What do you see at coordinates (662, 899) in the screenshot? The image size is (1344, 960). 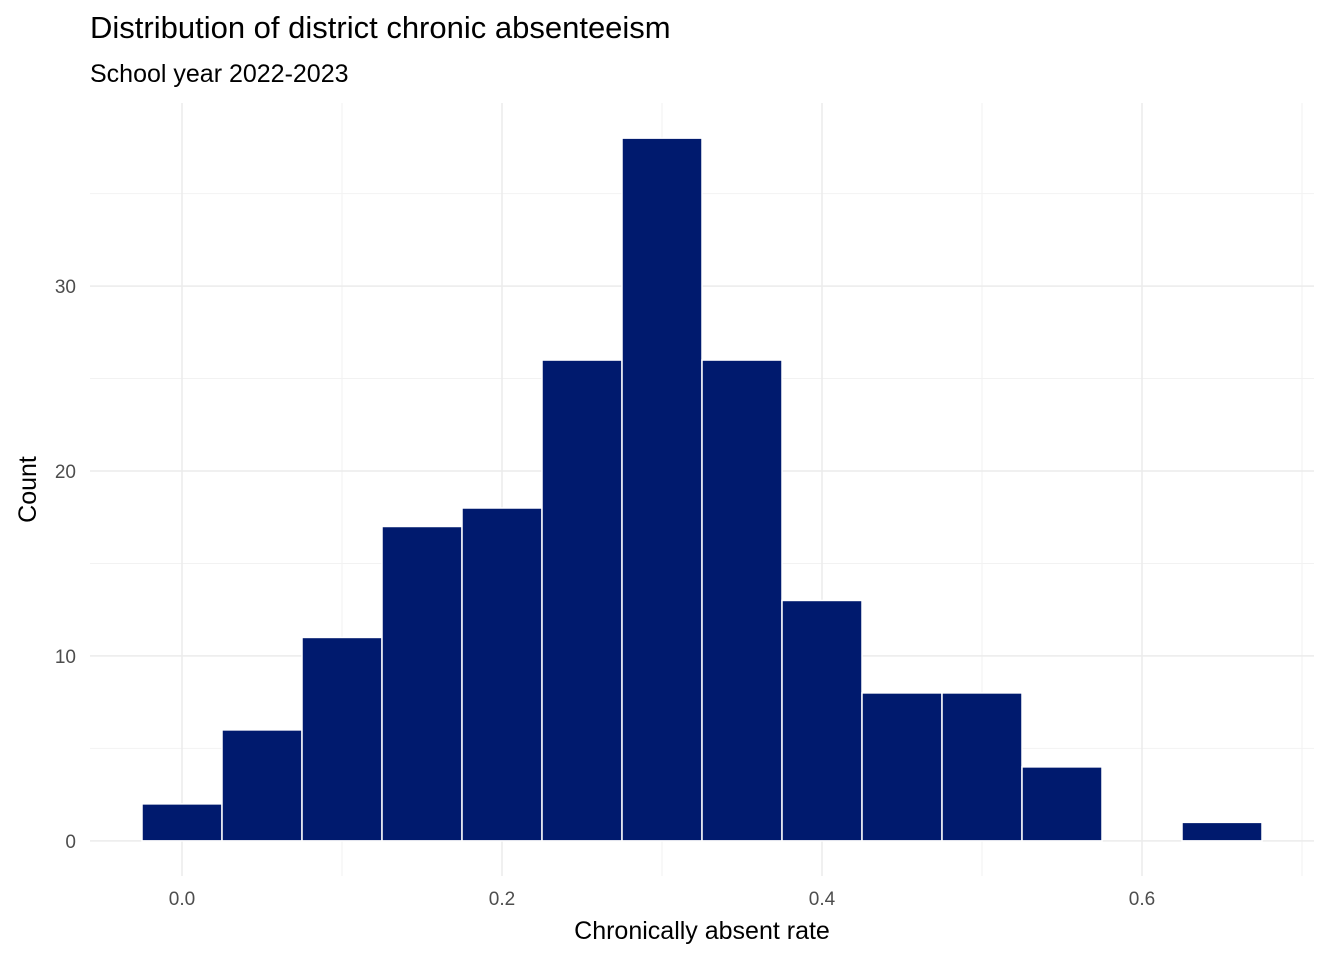 I see `x-tick-labels: 0.0 0.2 0.4 0.6` at bounding box center [662, 899].